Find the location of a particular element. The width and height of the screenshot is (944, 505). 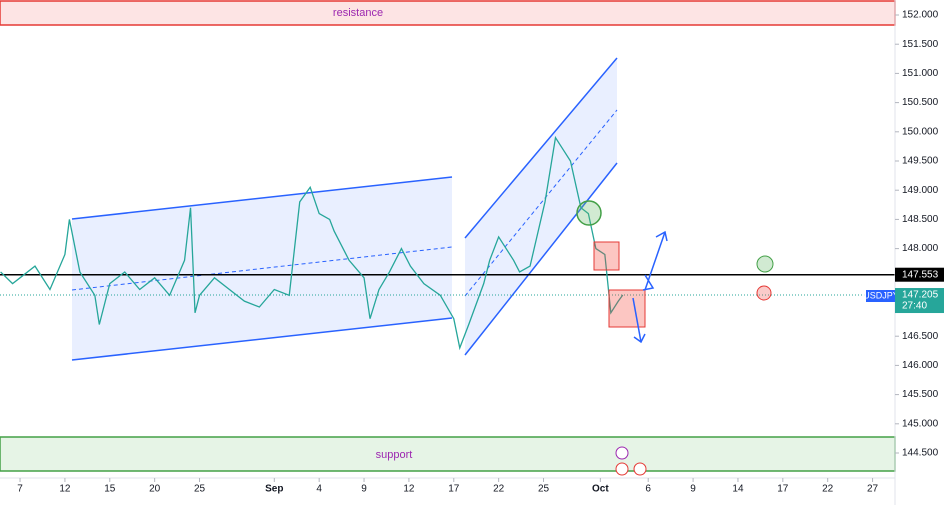

y-tick-label: 152.000 is located at coordinates (920, 15).